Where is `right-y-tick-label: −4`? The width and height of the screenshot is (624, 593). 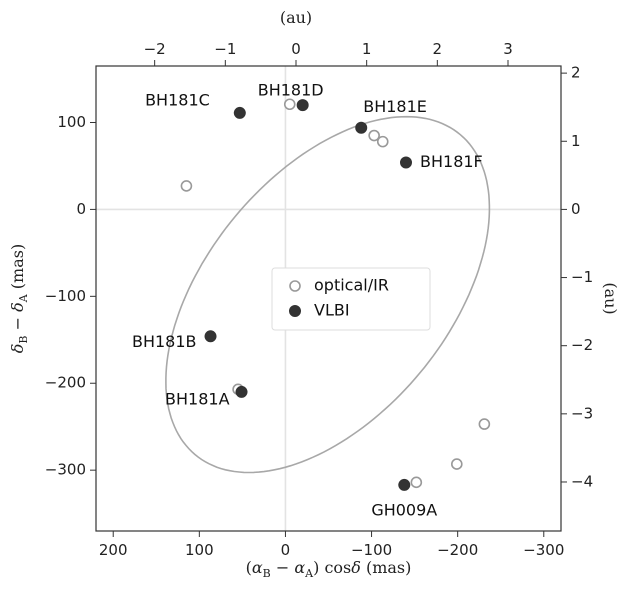 right-y-tick-label: −4 is located at coordinates (582, 481).